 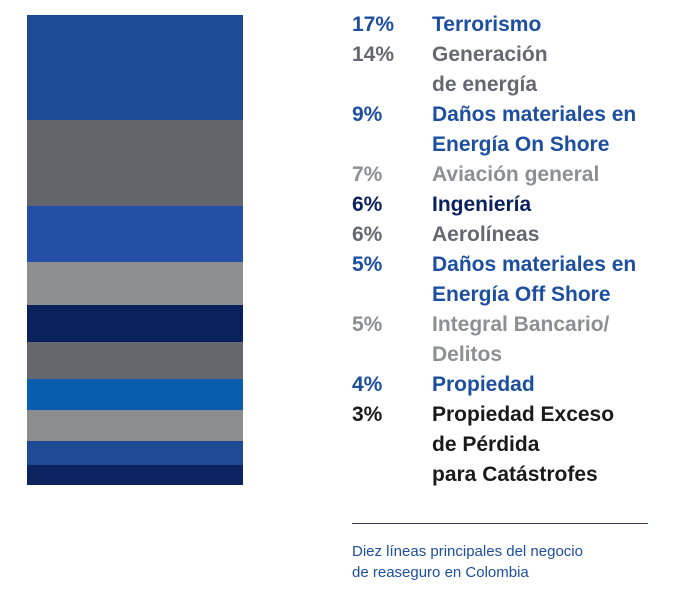 I want to click on caption-line-2: de reaseguro en Colombia, so click(x=440, y=572).